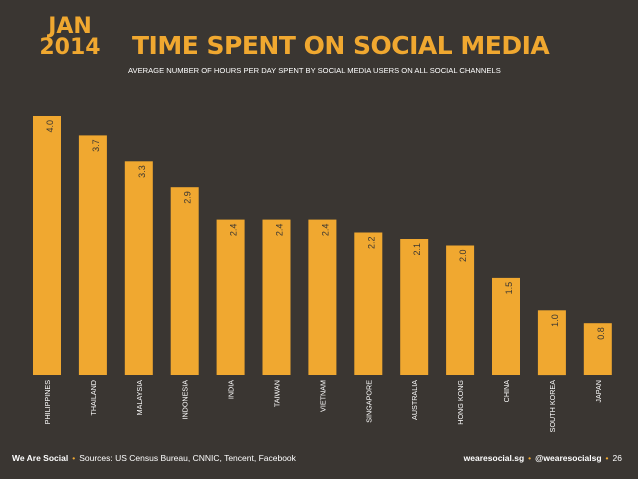 Image resolution: width=638 pixels, height=479 pixels. Describe the element at coordinates (555, 320) in the screenshot. I see `value-label: 1.0` at that location.